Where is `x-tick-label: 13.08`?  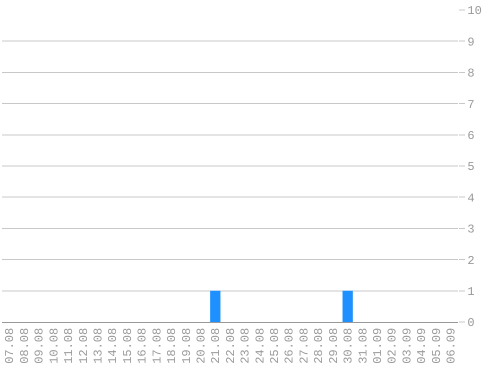 x-tick-label: 13.08 is located at coordinates (99, 346).